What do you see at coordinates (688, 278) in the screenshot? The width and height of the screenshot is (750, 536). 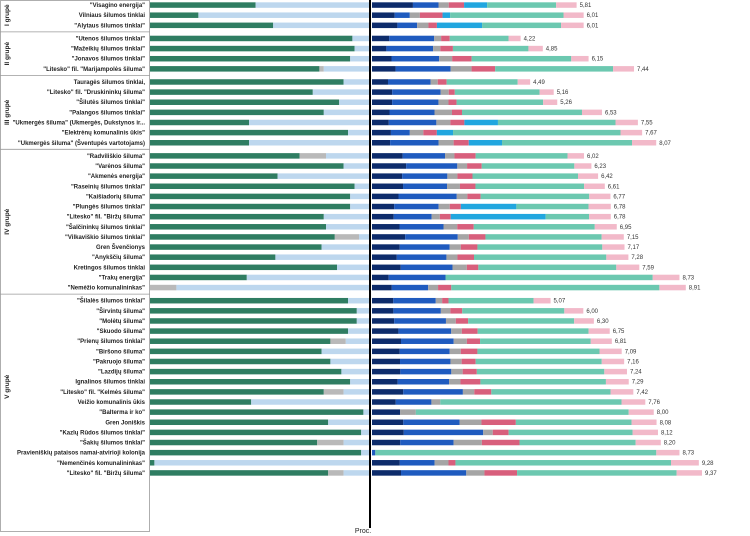 I see `value-label: 8,73` at bounding box center [688, 278].